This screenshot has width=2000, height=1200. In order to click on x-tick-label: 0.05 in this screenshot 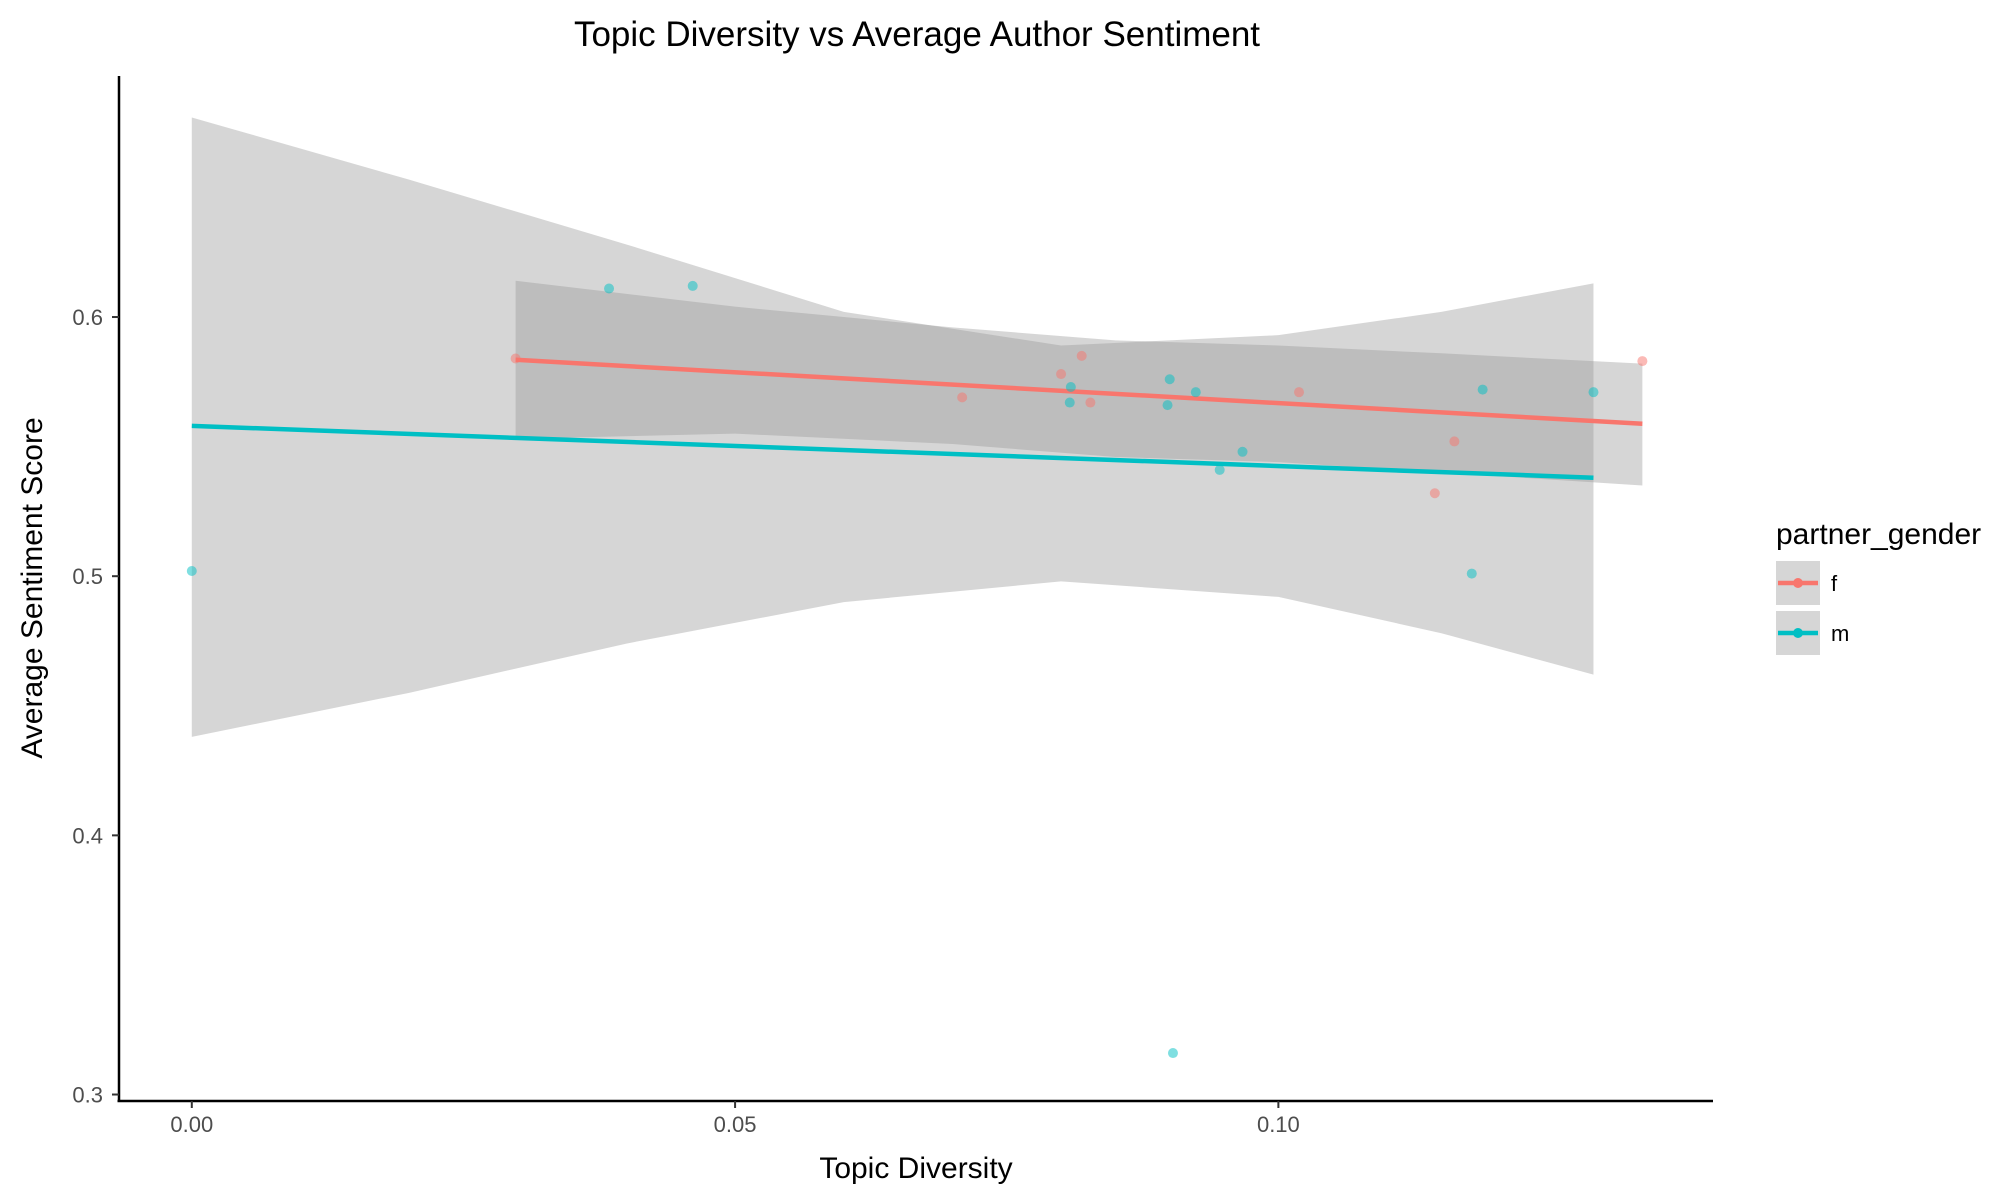, I will do `click(735, 1124)`.